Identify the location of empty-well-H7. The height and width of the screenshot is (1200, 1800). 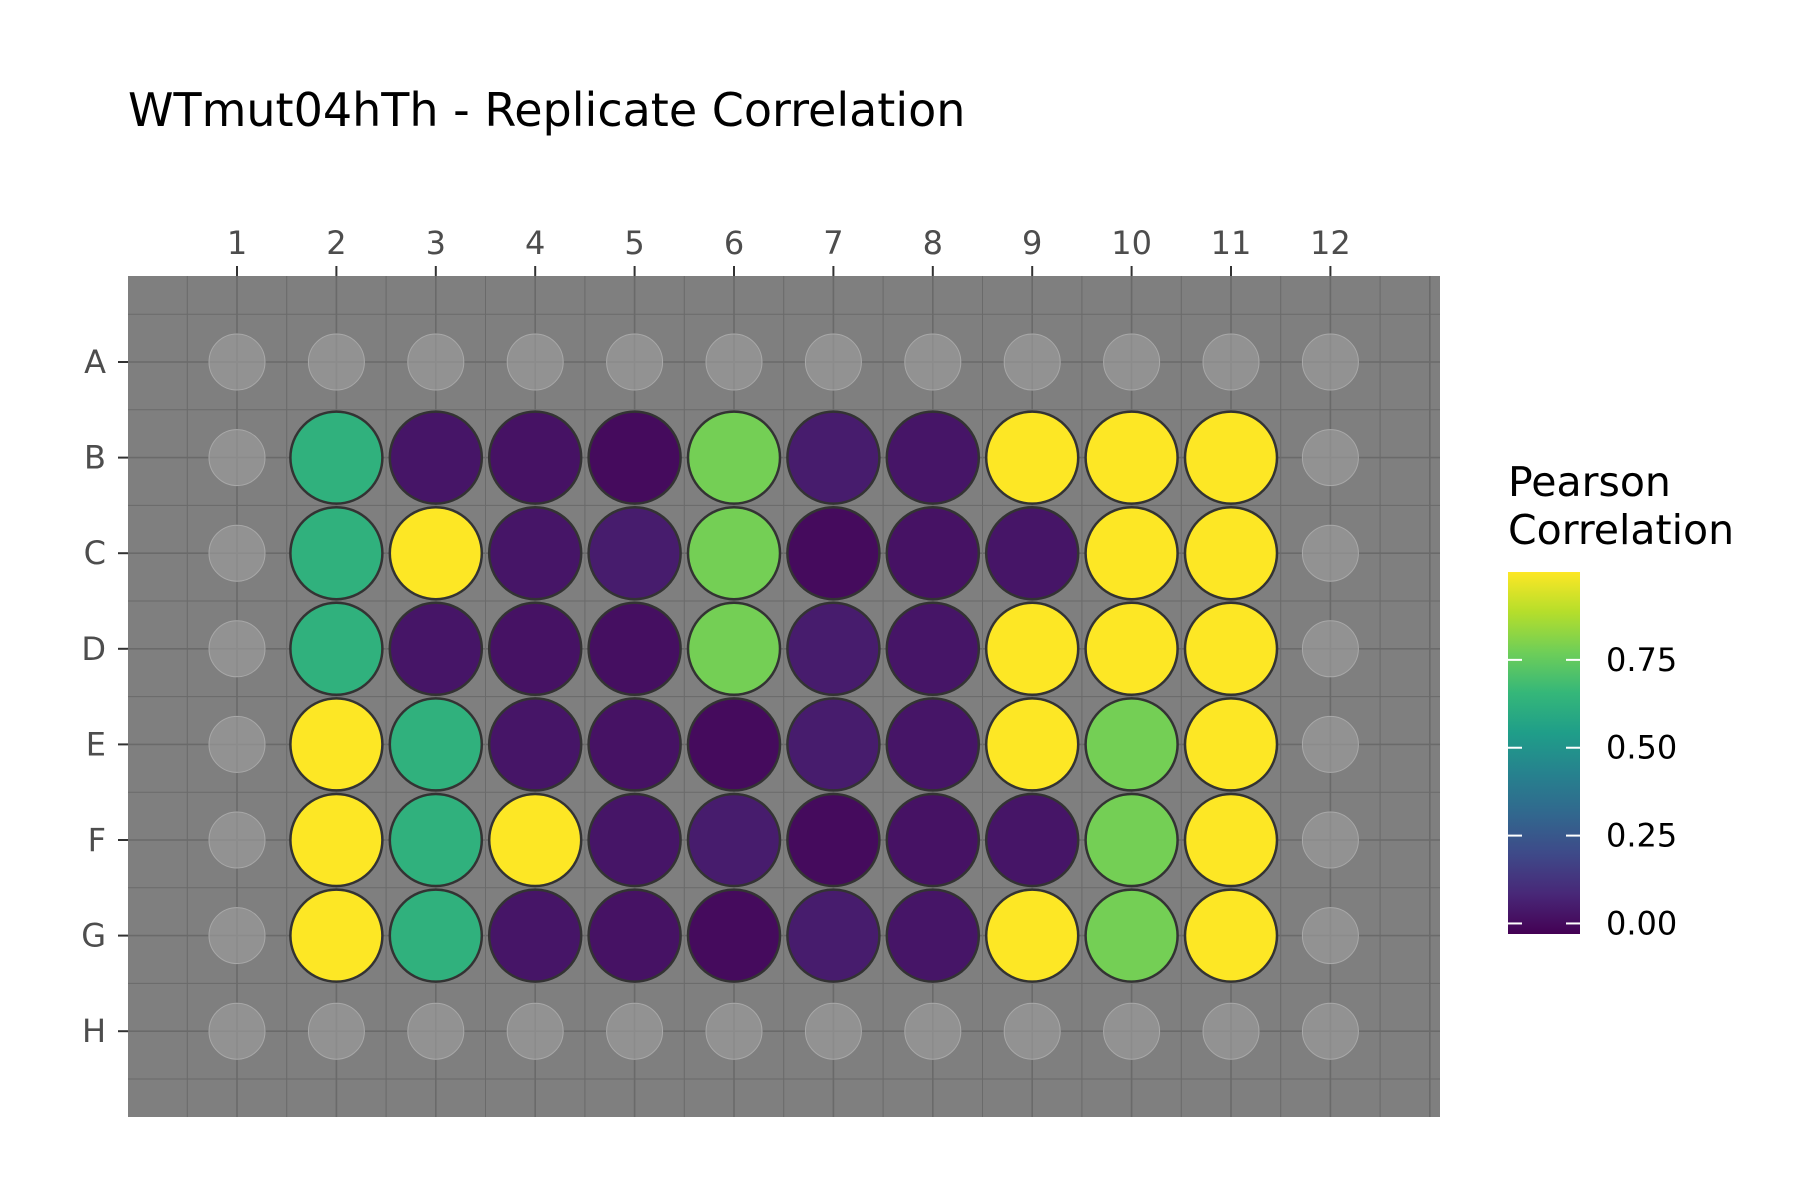
(833, 1031).